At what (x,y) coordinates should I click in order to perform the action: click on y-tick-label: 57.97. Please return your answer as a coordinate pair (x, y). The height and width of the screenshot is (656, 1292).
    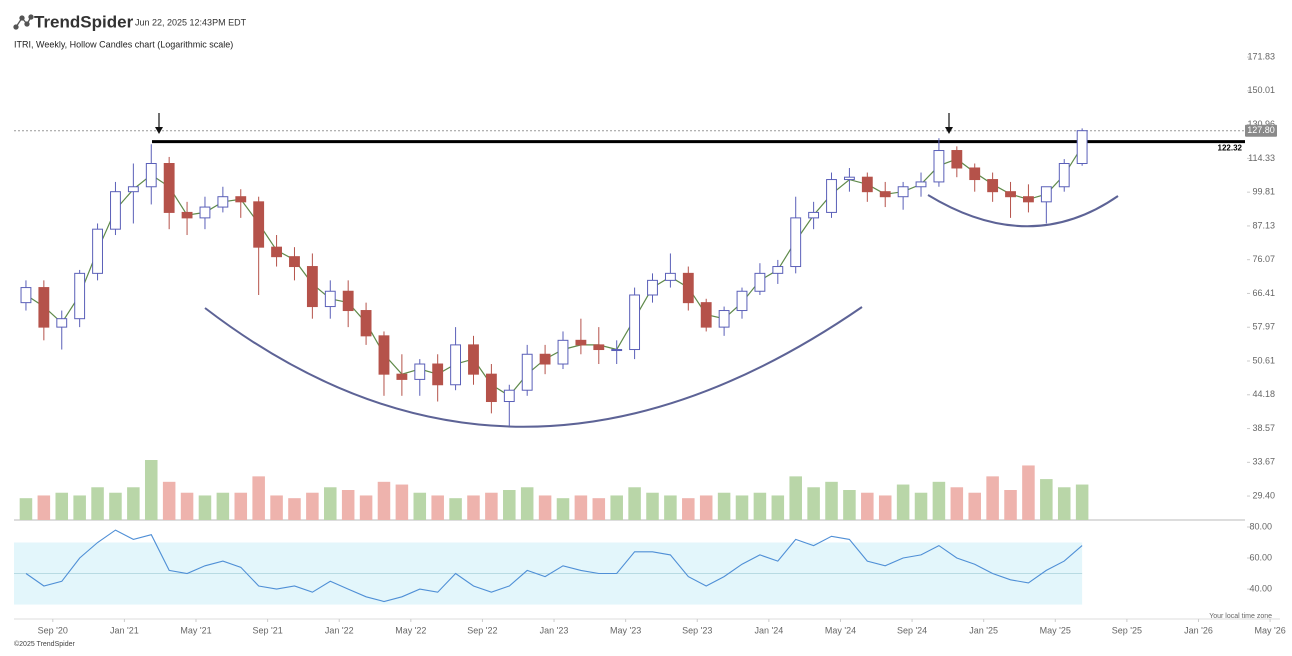
    Looking at the image, I should click on (1263, 327).